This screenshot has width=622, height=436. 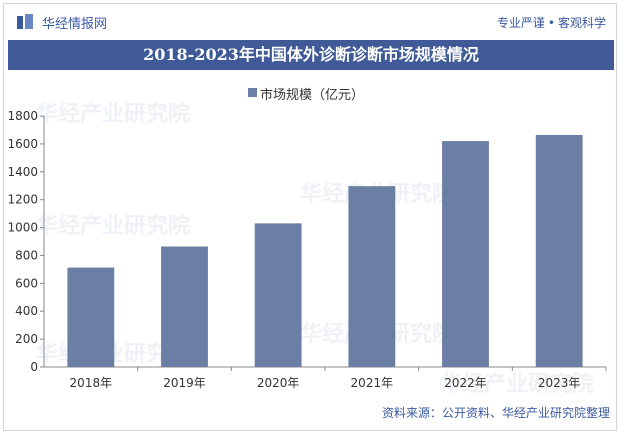 What do you see at coordinates (184, 383) in the screenshot?
I see `x-tick-label: 2019年` at bounding box center [184, 383].